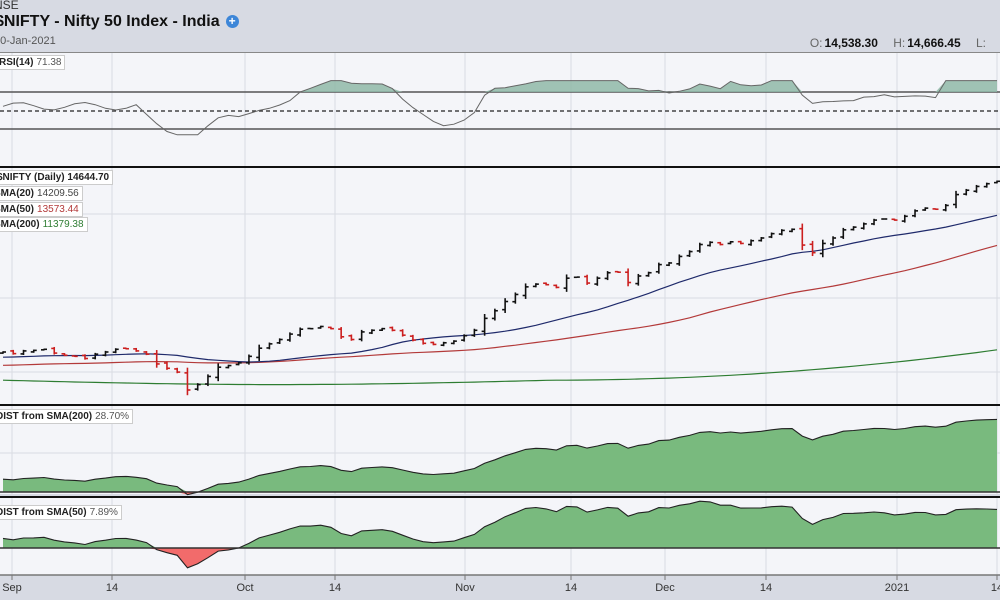 The height and width of the screenshot is (600, 1000). Describe the element at coordinates (232, 21) in the screenshot. I see `plus-circle-icon: +` at that location.